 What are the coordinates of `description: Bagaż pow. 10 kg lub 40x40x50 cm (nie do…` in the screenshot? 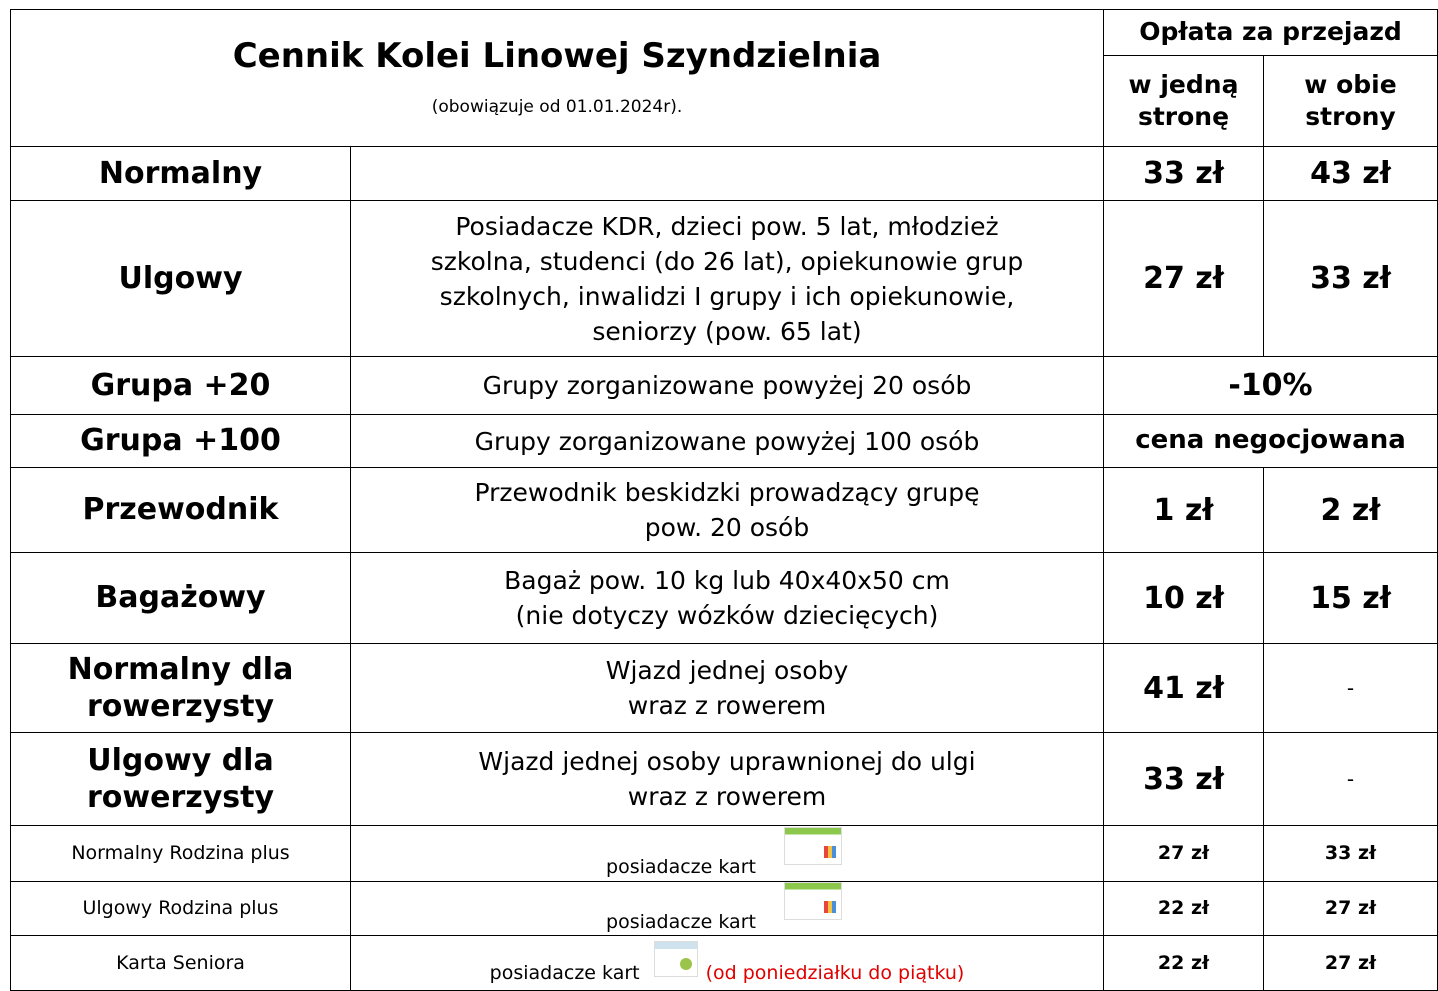 It's located at (727, 598).